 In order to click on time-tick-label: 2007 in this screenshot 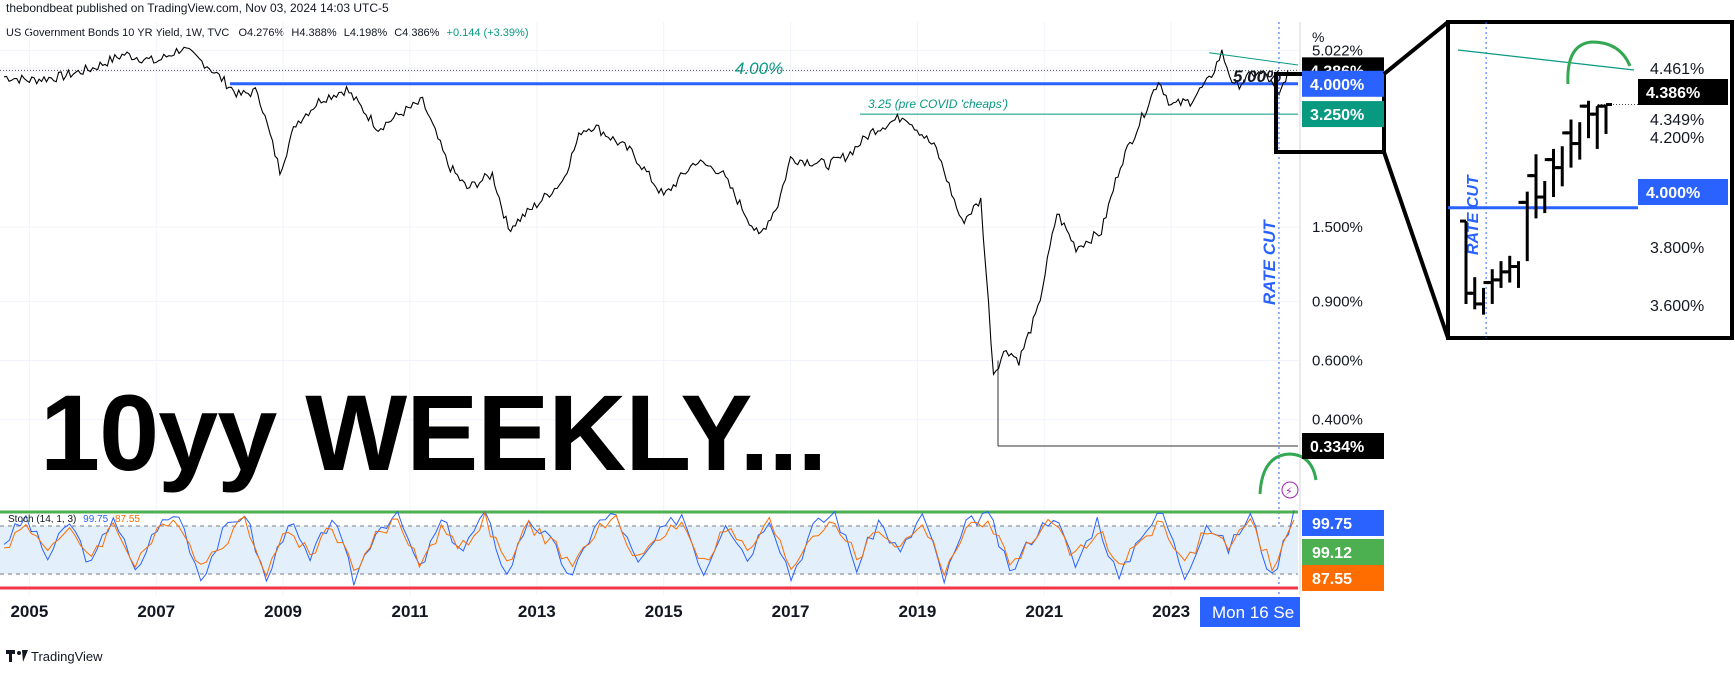, I will do `click(156, 611)`.